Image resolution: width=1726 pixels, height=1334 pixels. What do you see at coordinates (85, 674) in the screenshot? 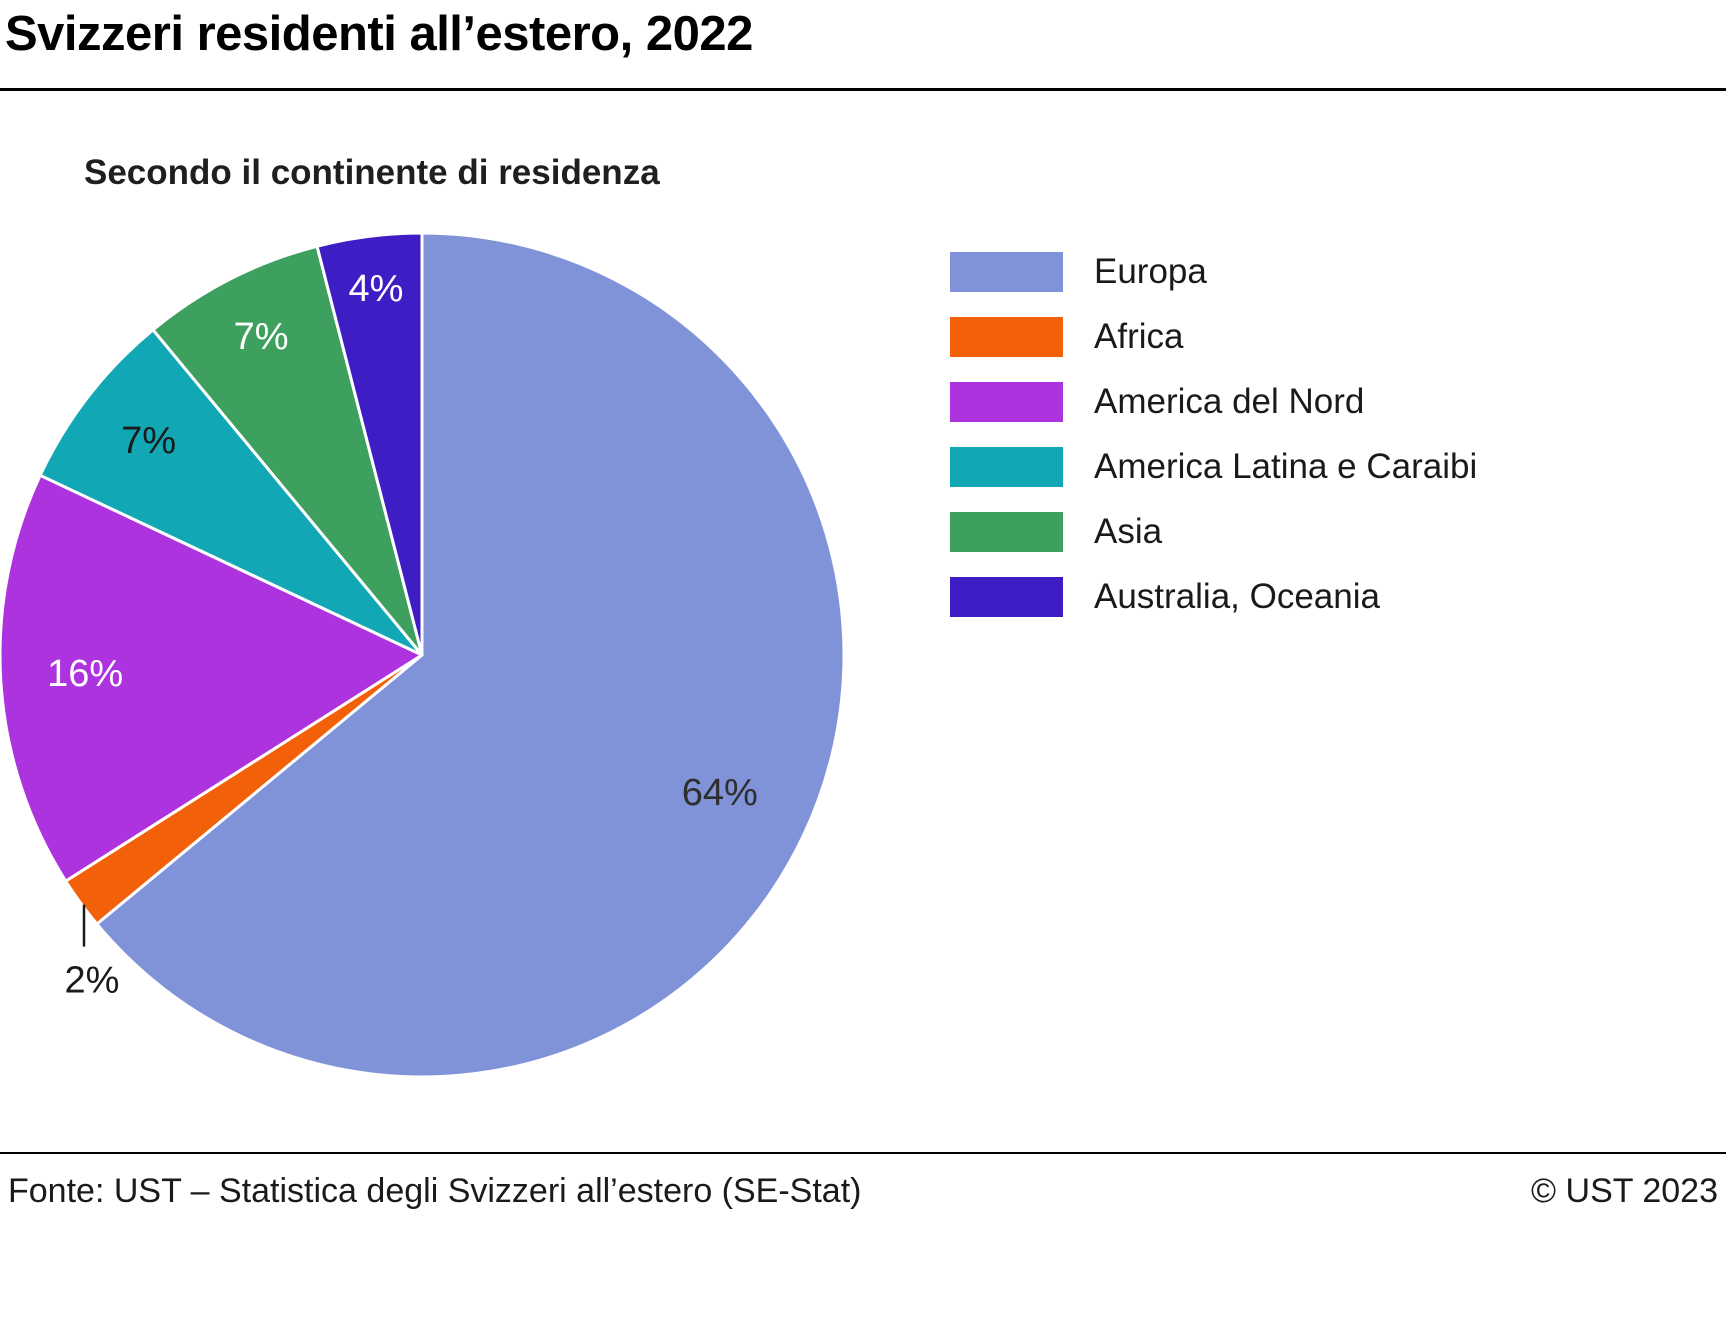
I see `pie-label-america-del-nord: 16%` at bounding box center [85, 674].